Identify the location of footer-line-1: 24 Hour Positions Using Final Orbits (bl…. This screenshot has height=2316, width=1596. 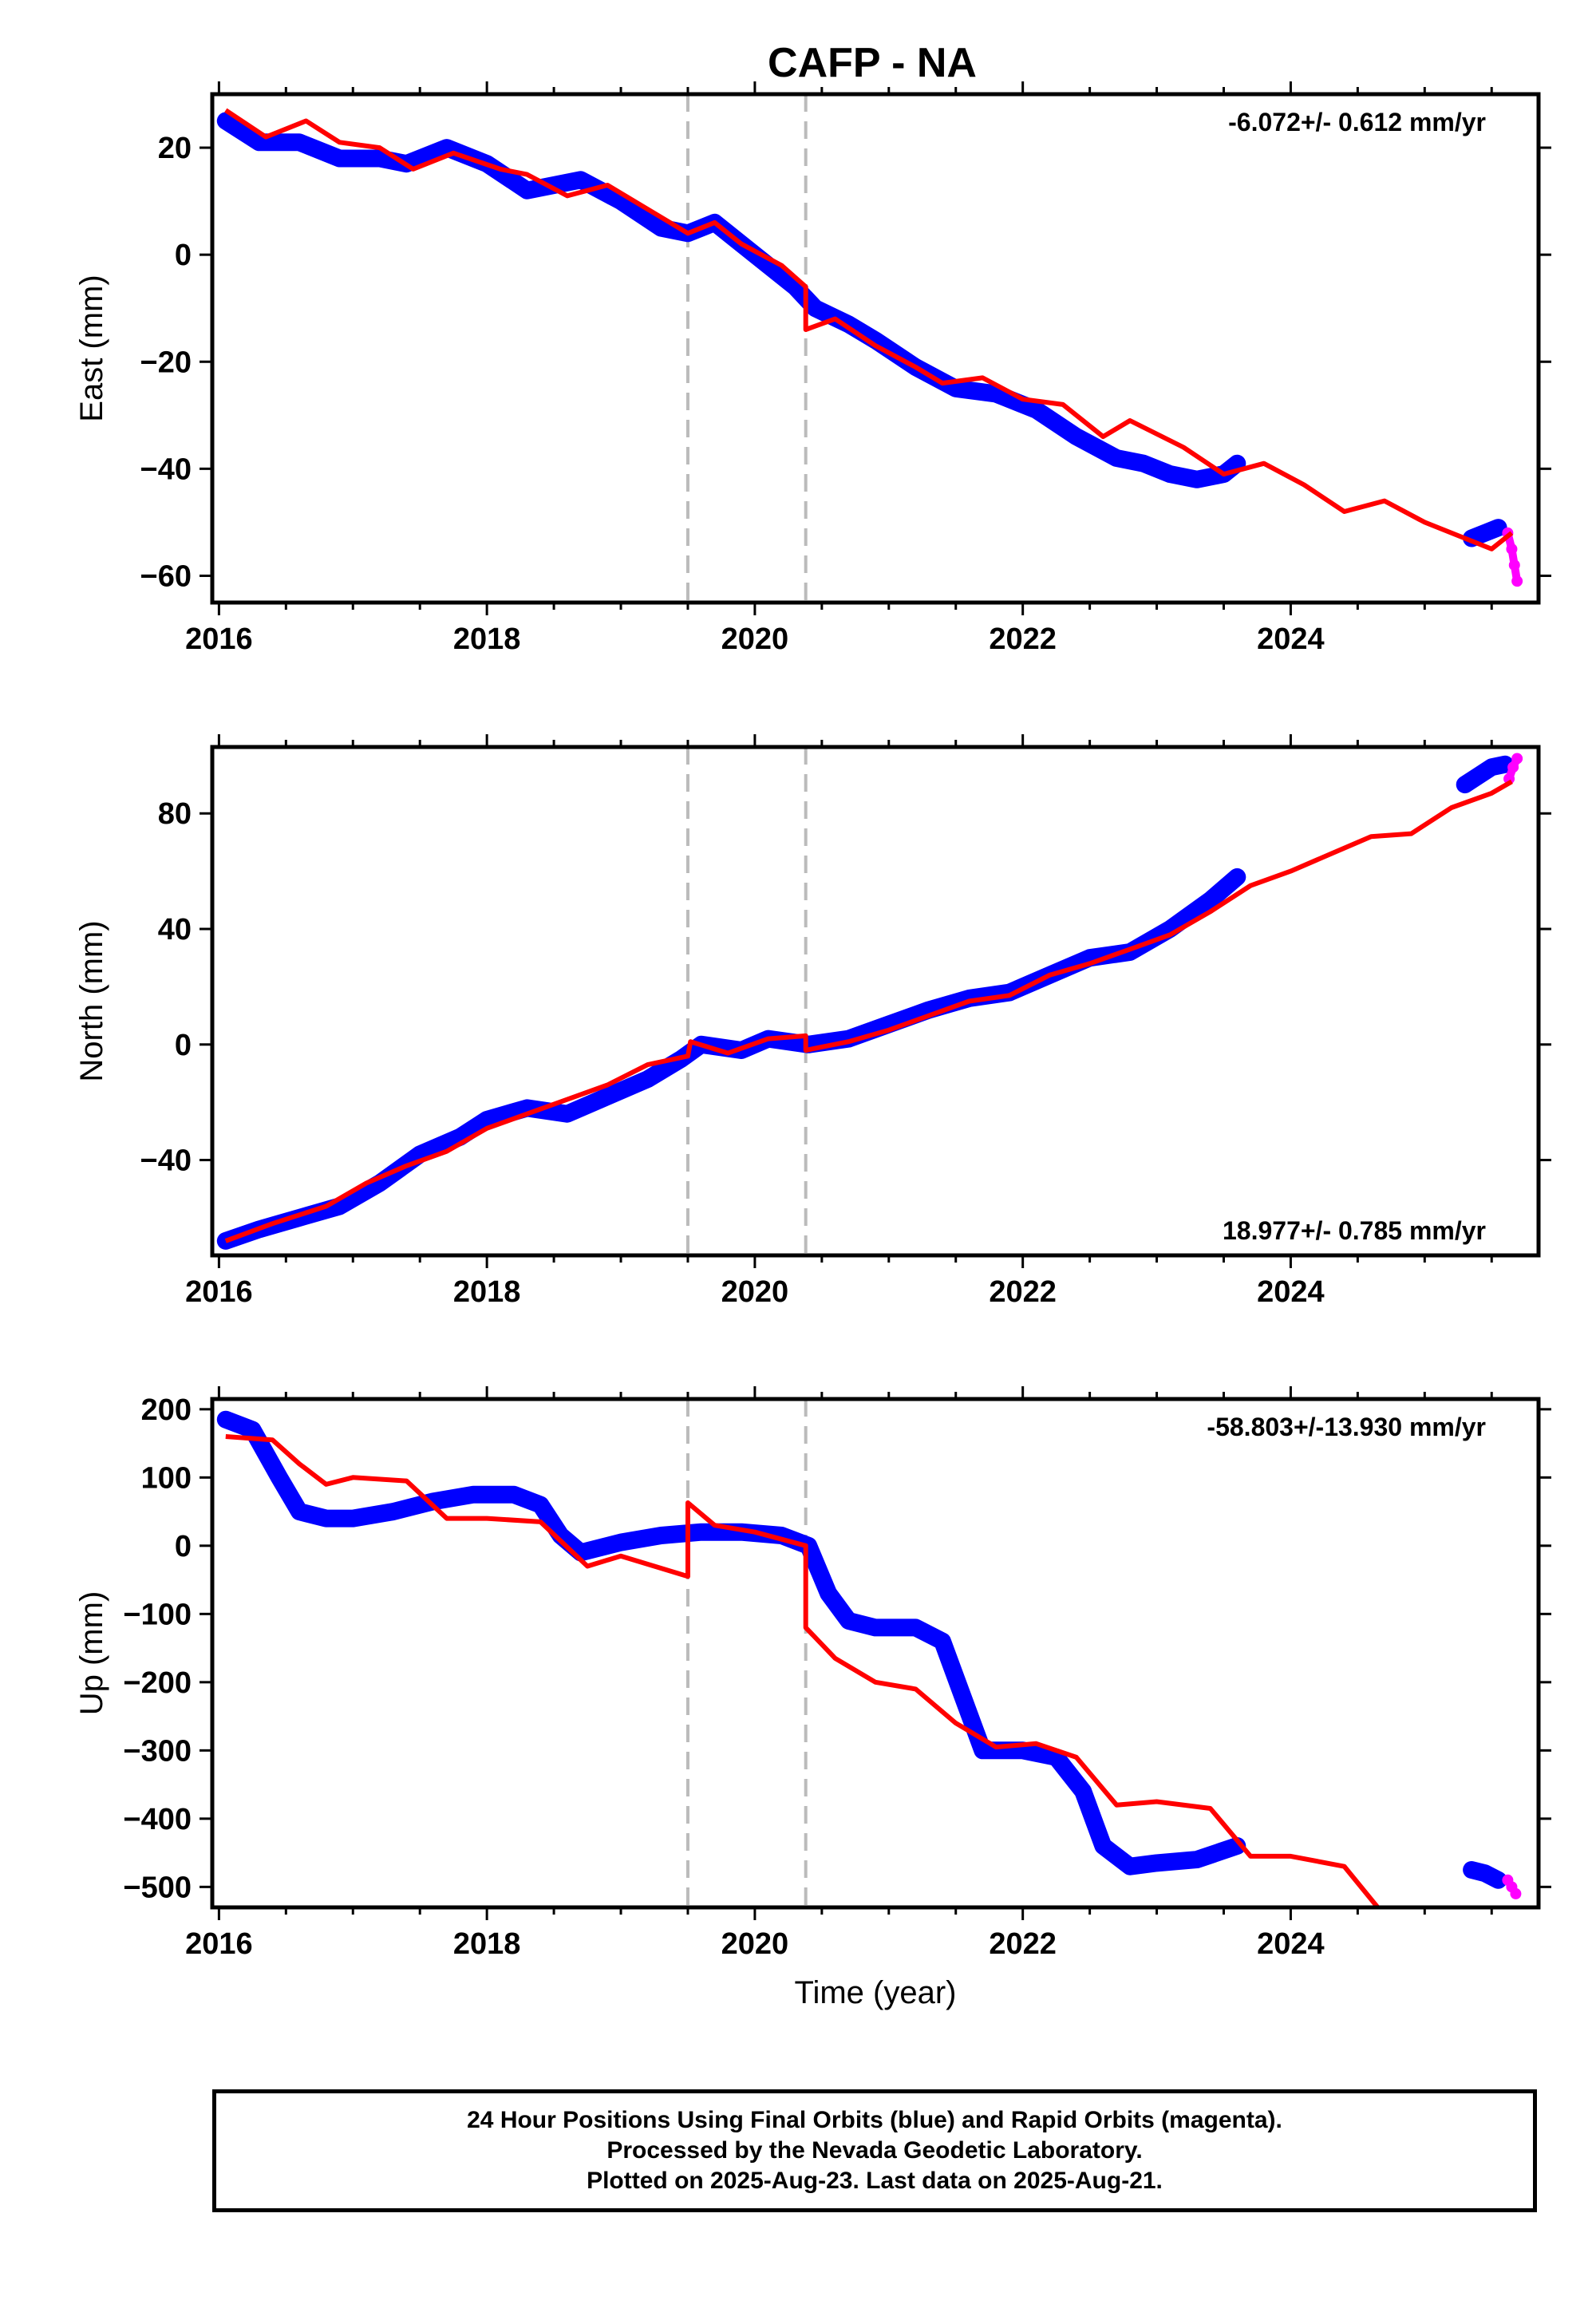
(874, 2120).